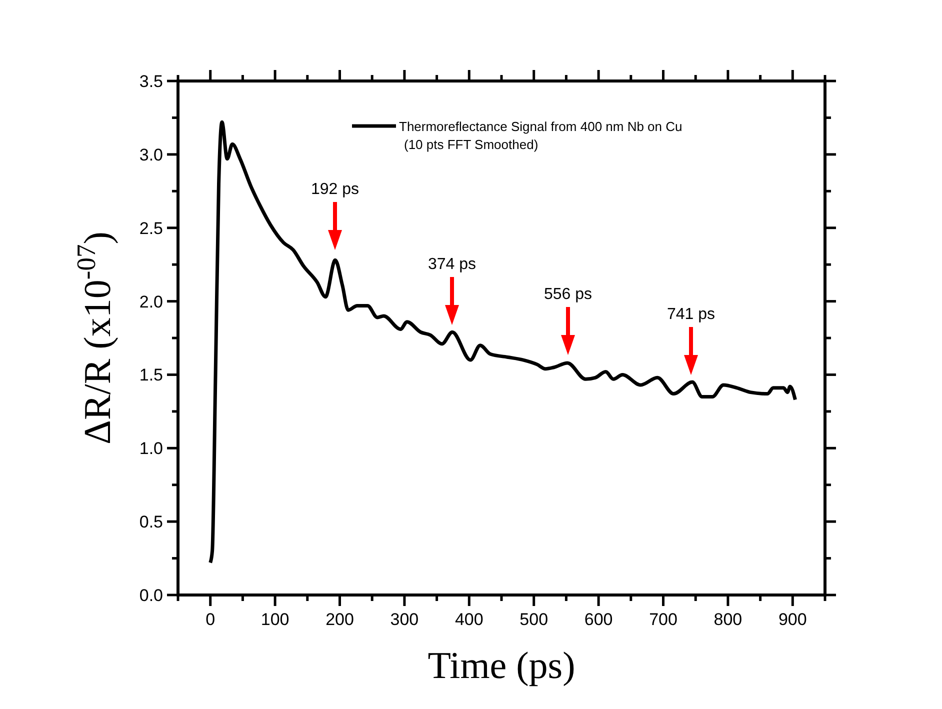 The height and width of the screenshot is (709, 942). What do you see at coordinates (534, 619) in the screenshot?
I see `x-tick-label: 500` at bounding box center [534, 619].